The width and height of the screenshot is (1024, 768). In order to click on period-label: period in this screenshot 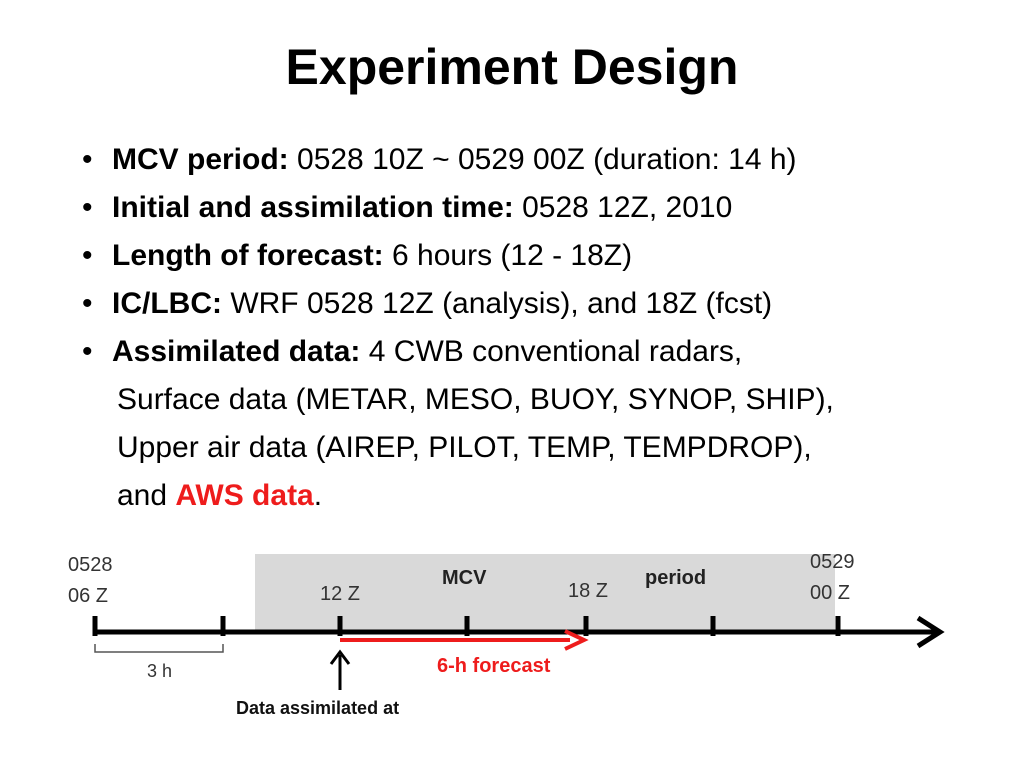, I will do `click(675, 578)`.